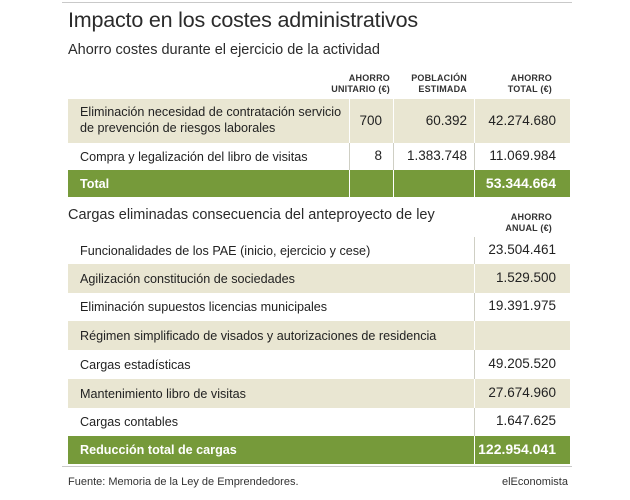 The height and width of the screenshot is (500, 630). What do you see at coordinates (319, 364) in the screenshot?
I see `table-row: Cargas estadísticas 49.205.520` at bounding box center [319, 364].